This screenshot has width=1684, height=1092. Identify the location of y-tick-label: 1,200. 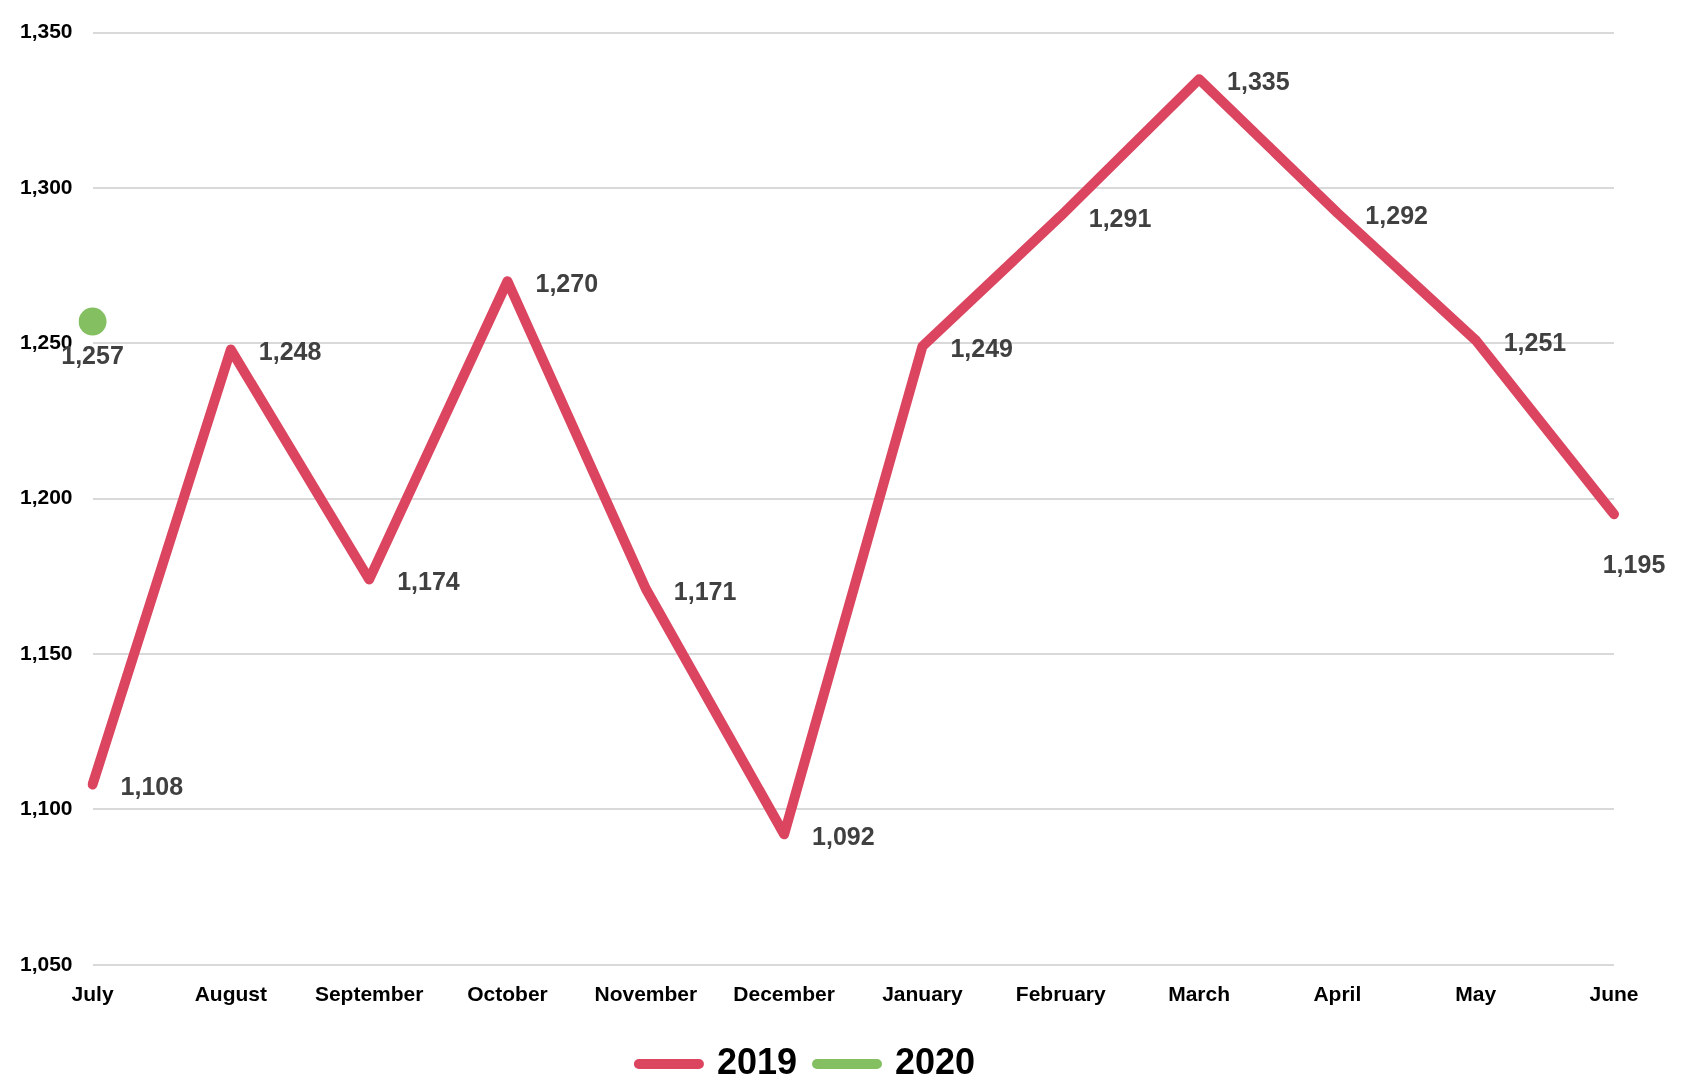
(46, 497).